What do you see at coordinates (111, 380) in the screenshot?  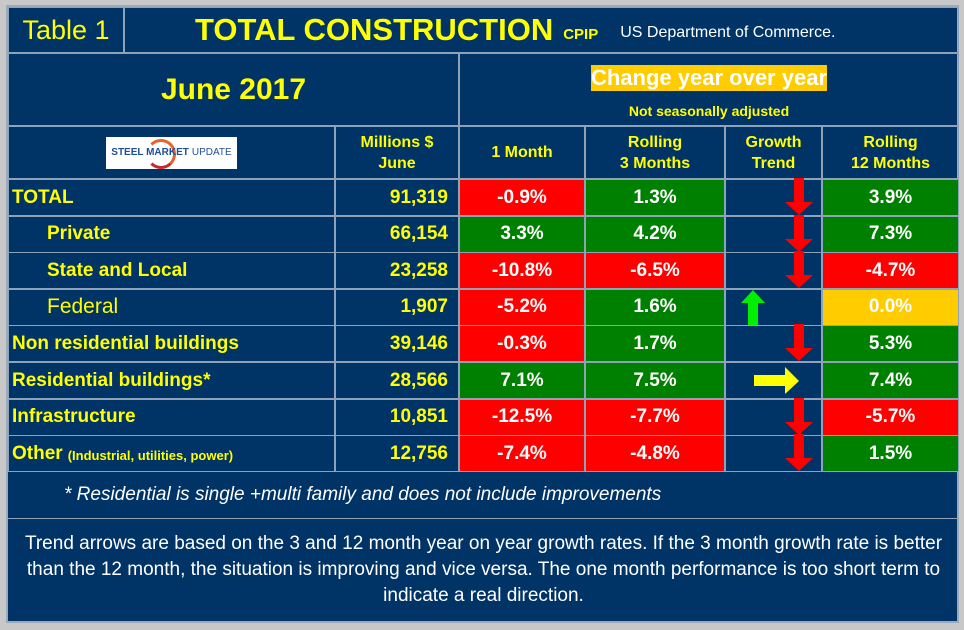 I see `row-label-text: Residential buildings*` at bounding box center [111, 380].